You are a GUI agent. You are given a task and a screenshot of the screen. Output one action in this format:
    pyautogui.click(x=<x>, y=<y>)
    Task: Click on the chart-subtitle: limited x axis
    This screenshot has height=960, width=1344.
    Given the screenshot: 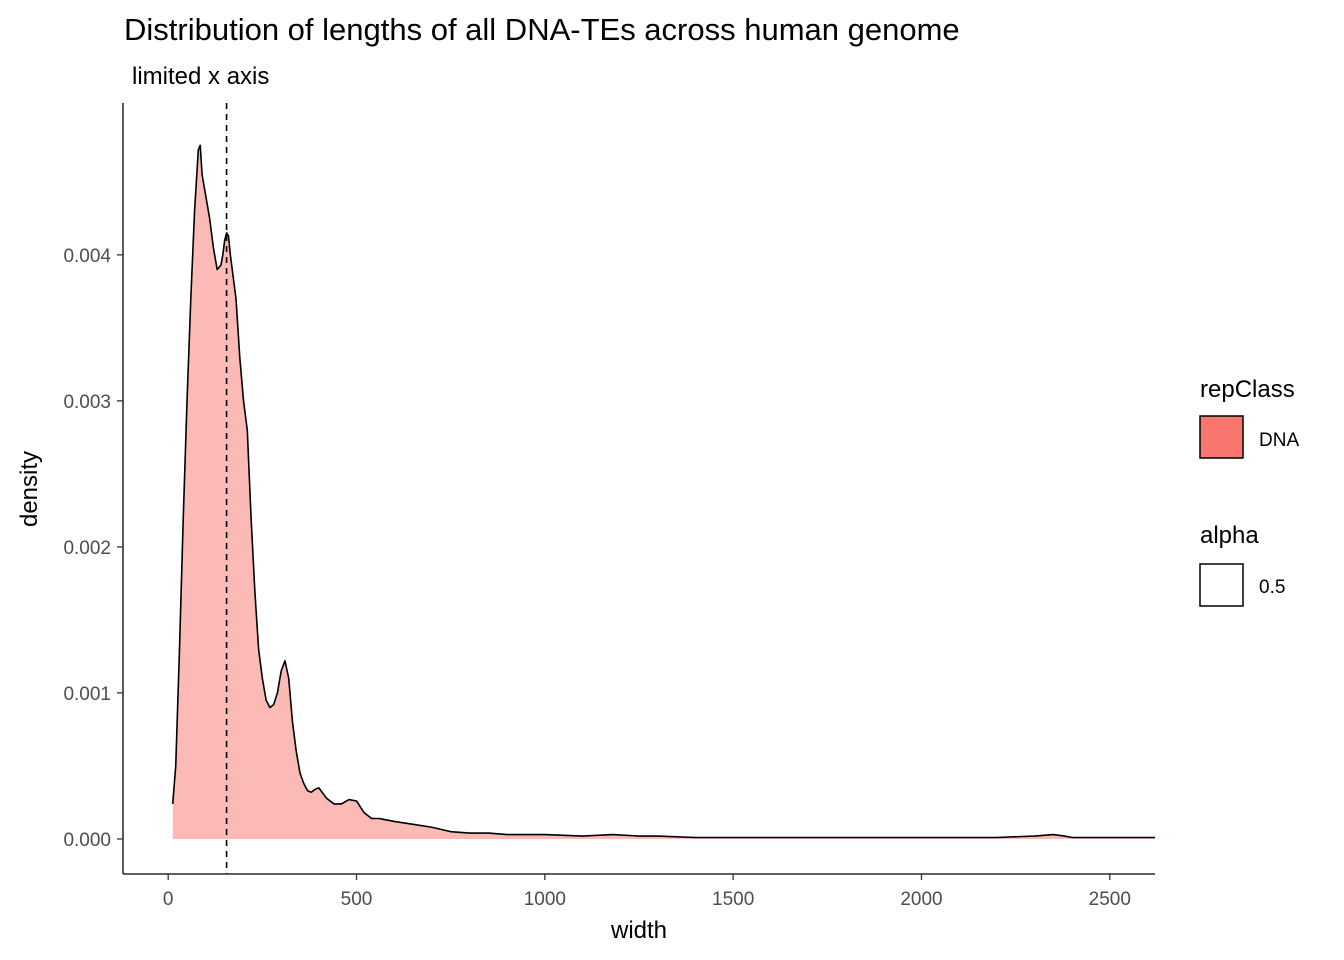 What is the action you would take?
    pyautogui.click(x=200, y=76)
    